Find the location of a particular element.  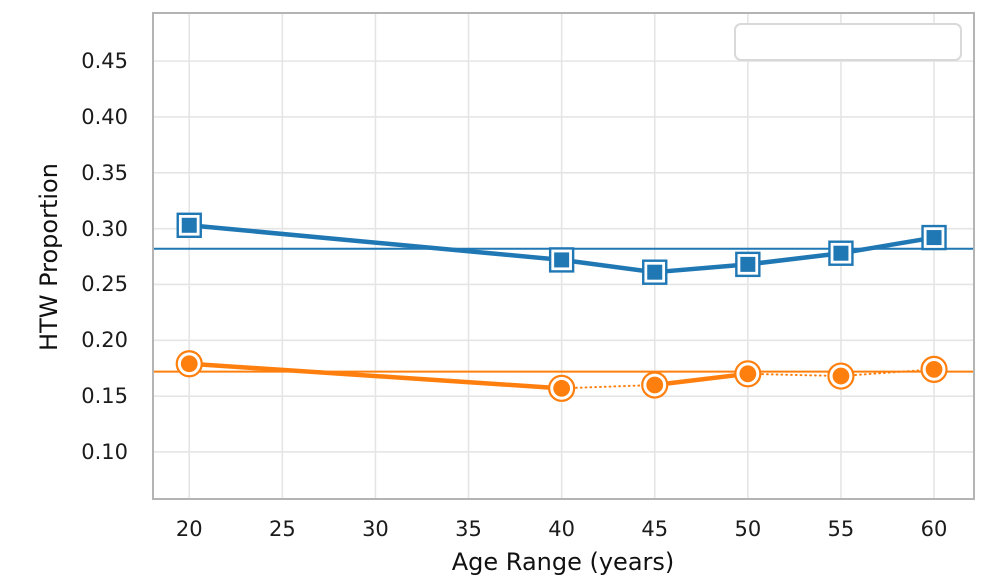

x-tick-label: 40 is located at coordinates (561, 529).